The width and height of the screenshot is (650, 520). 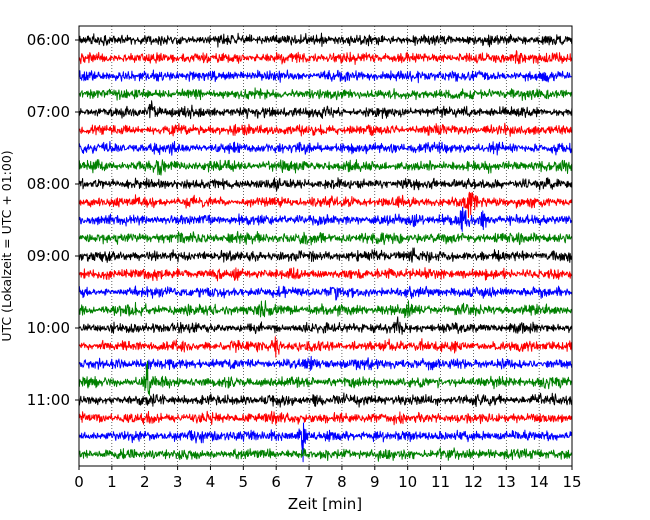 I want to click on y-tick-label: 07:00, so click(x=48, y=112).